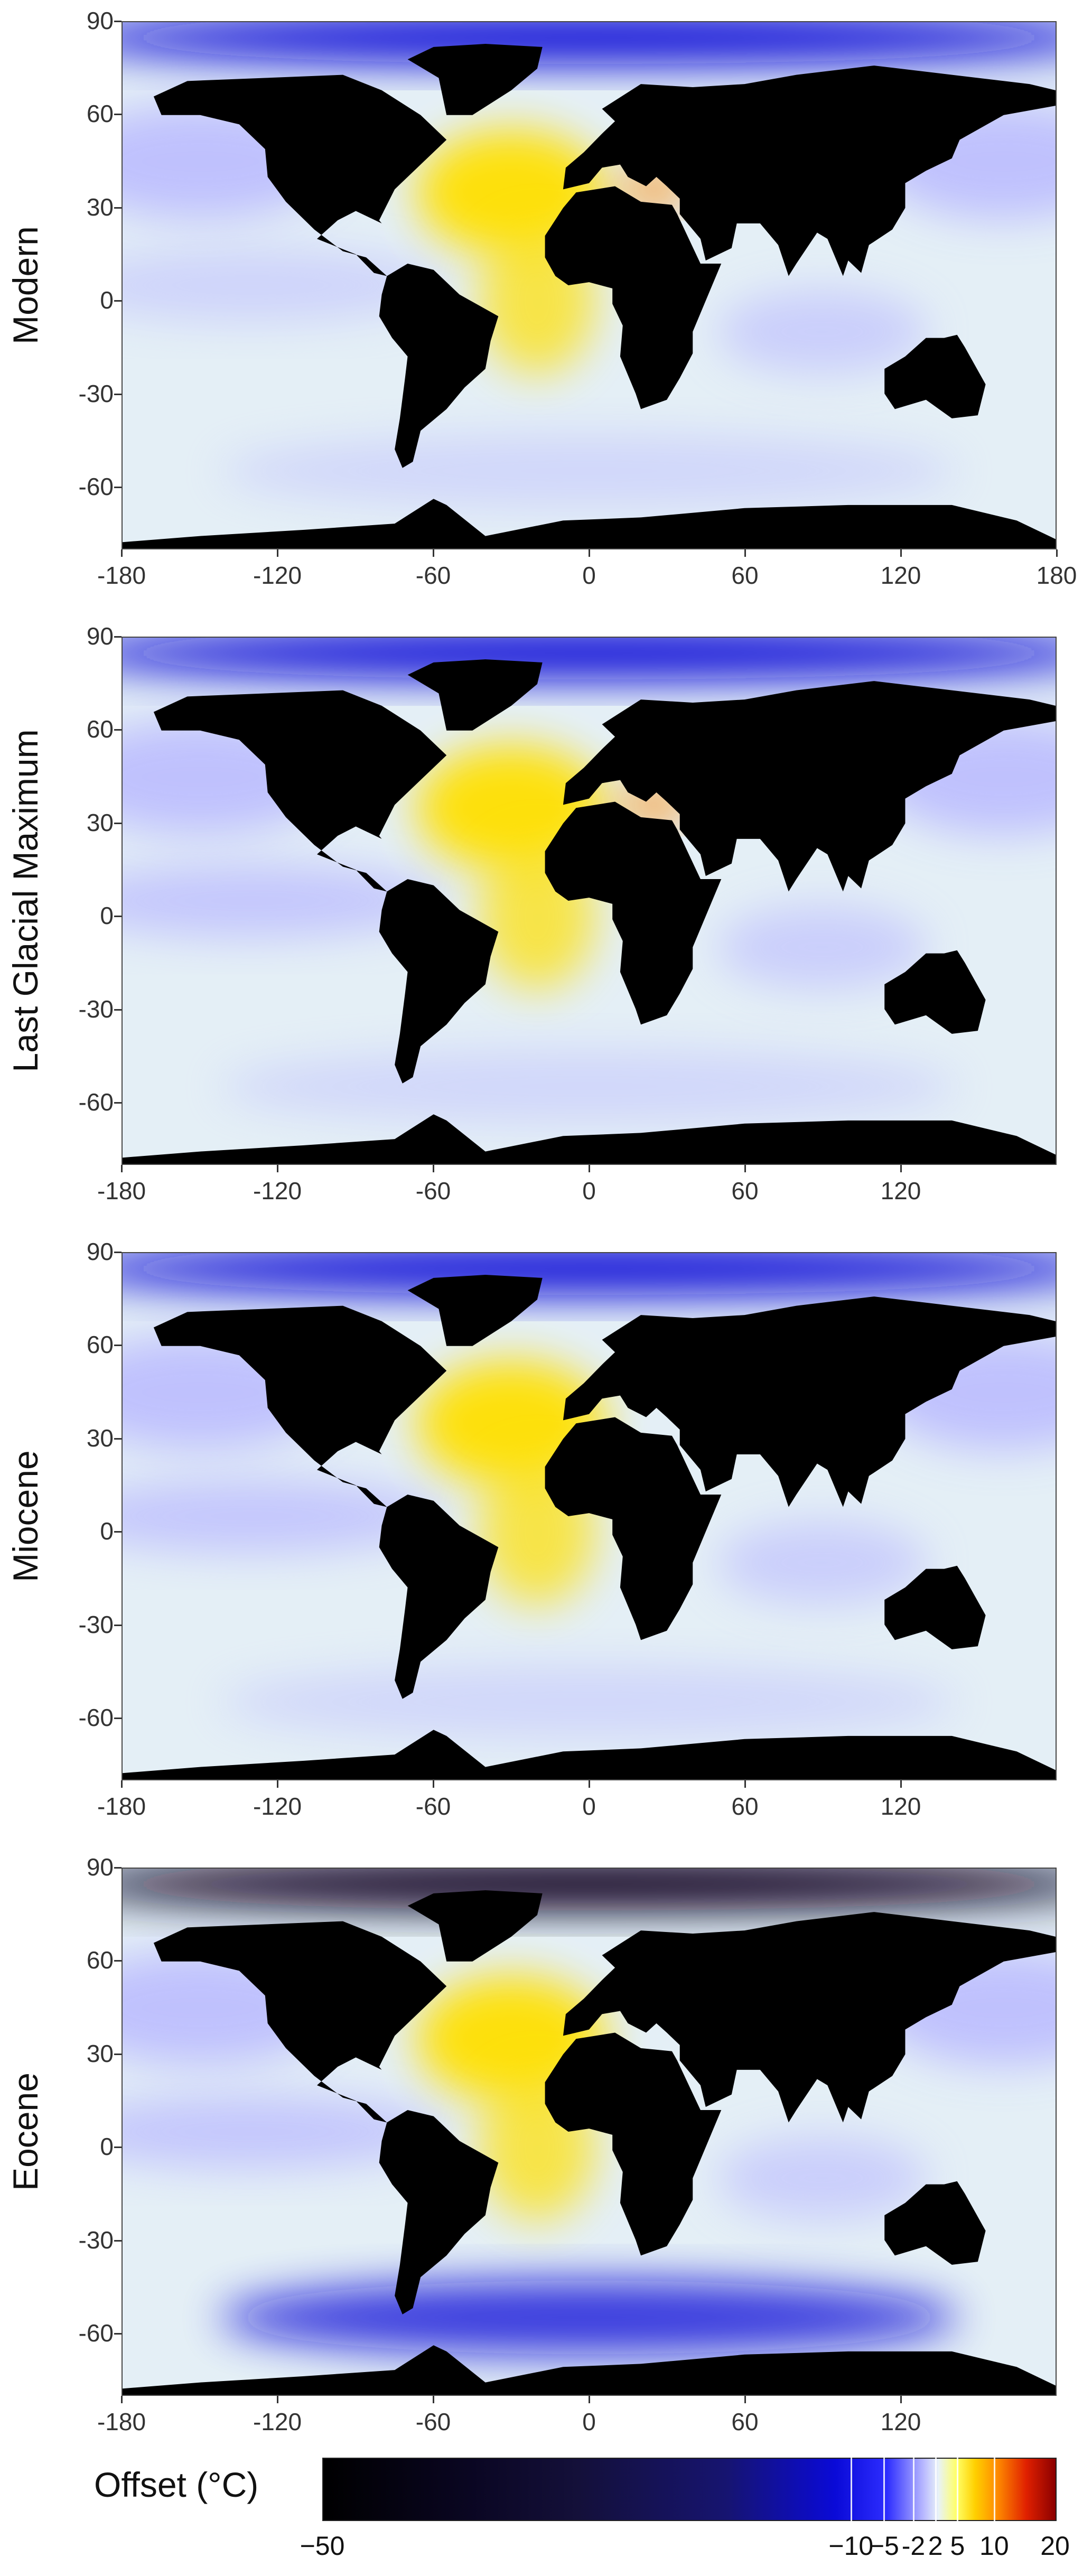  I want to click on colorbar-tick-label: −50, so click(322, 2546).